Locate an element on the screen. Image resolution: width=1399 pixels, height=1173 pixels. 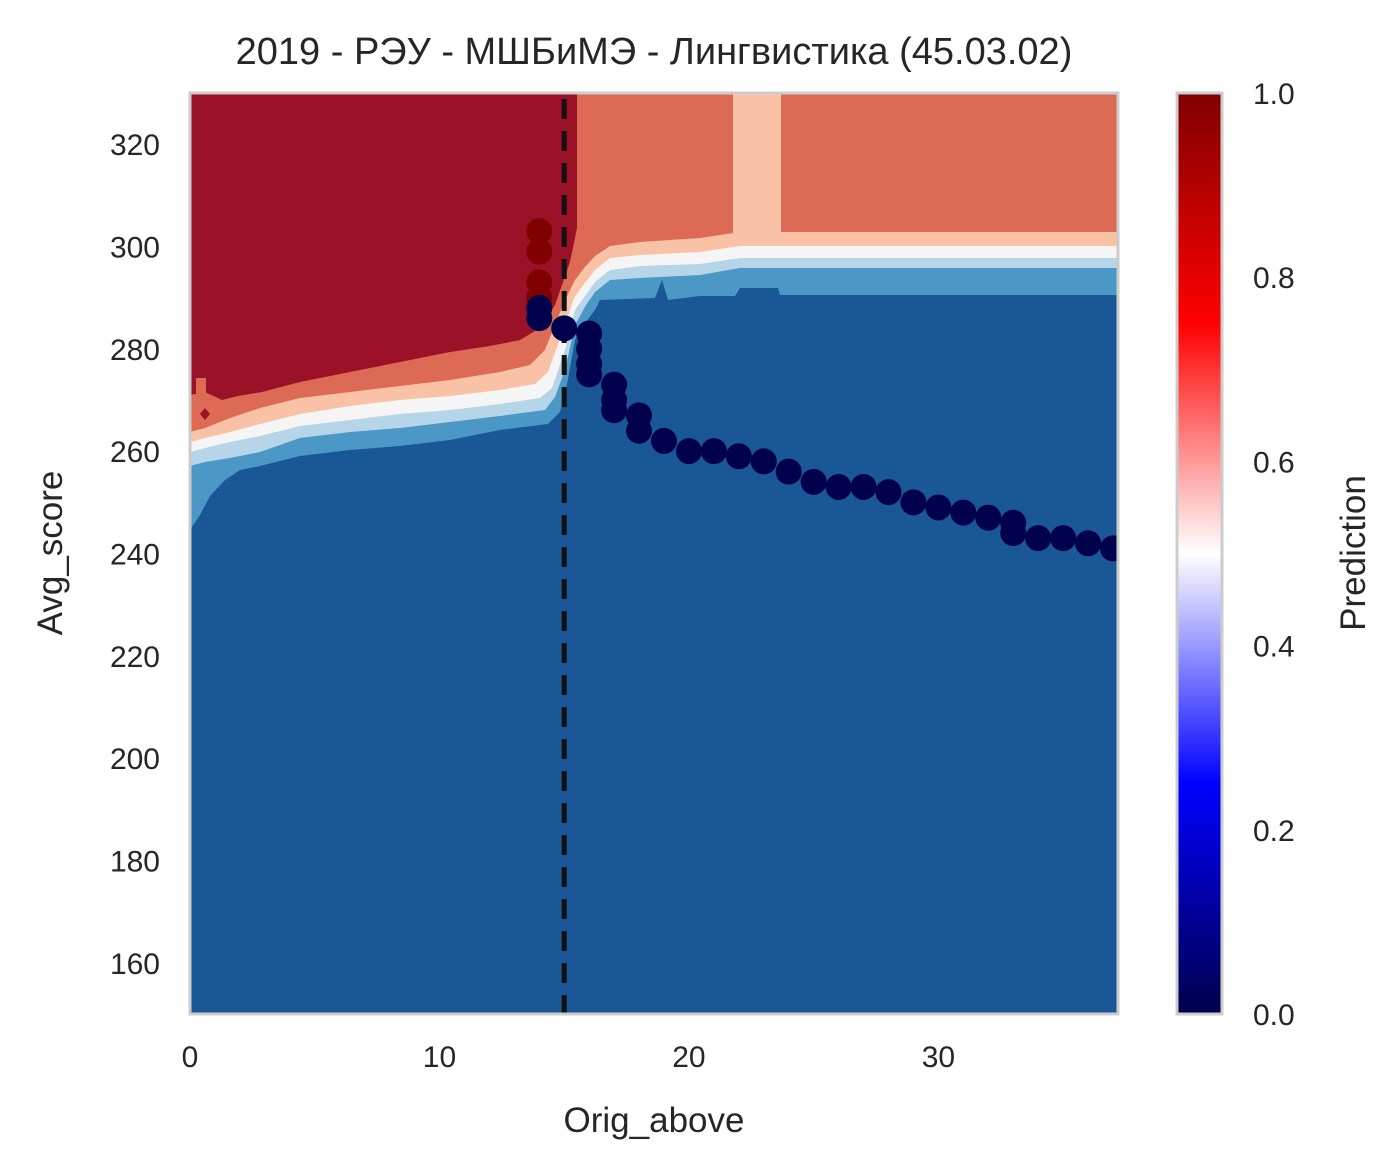
colorbar-frame is located at coordinates (1199, 553).